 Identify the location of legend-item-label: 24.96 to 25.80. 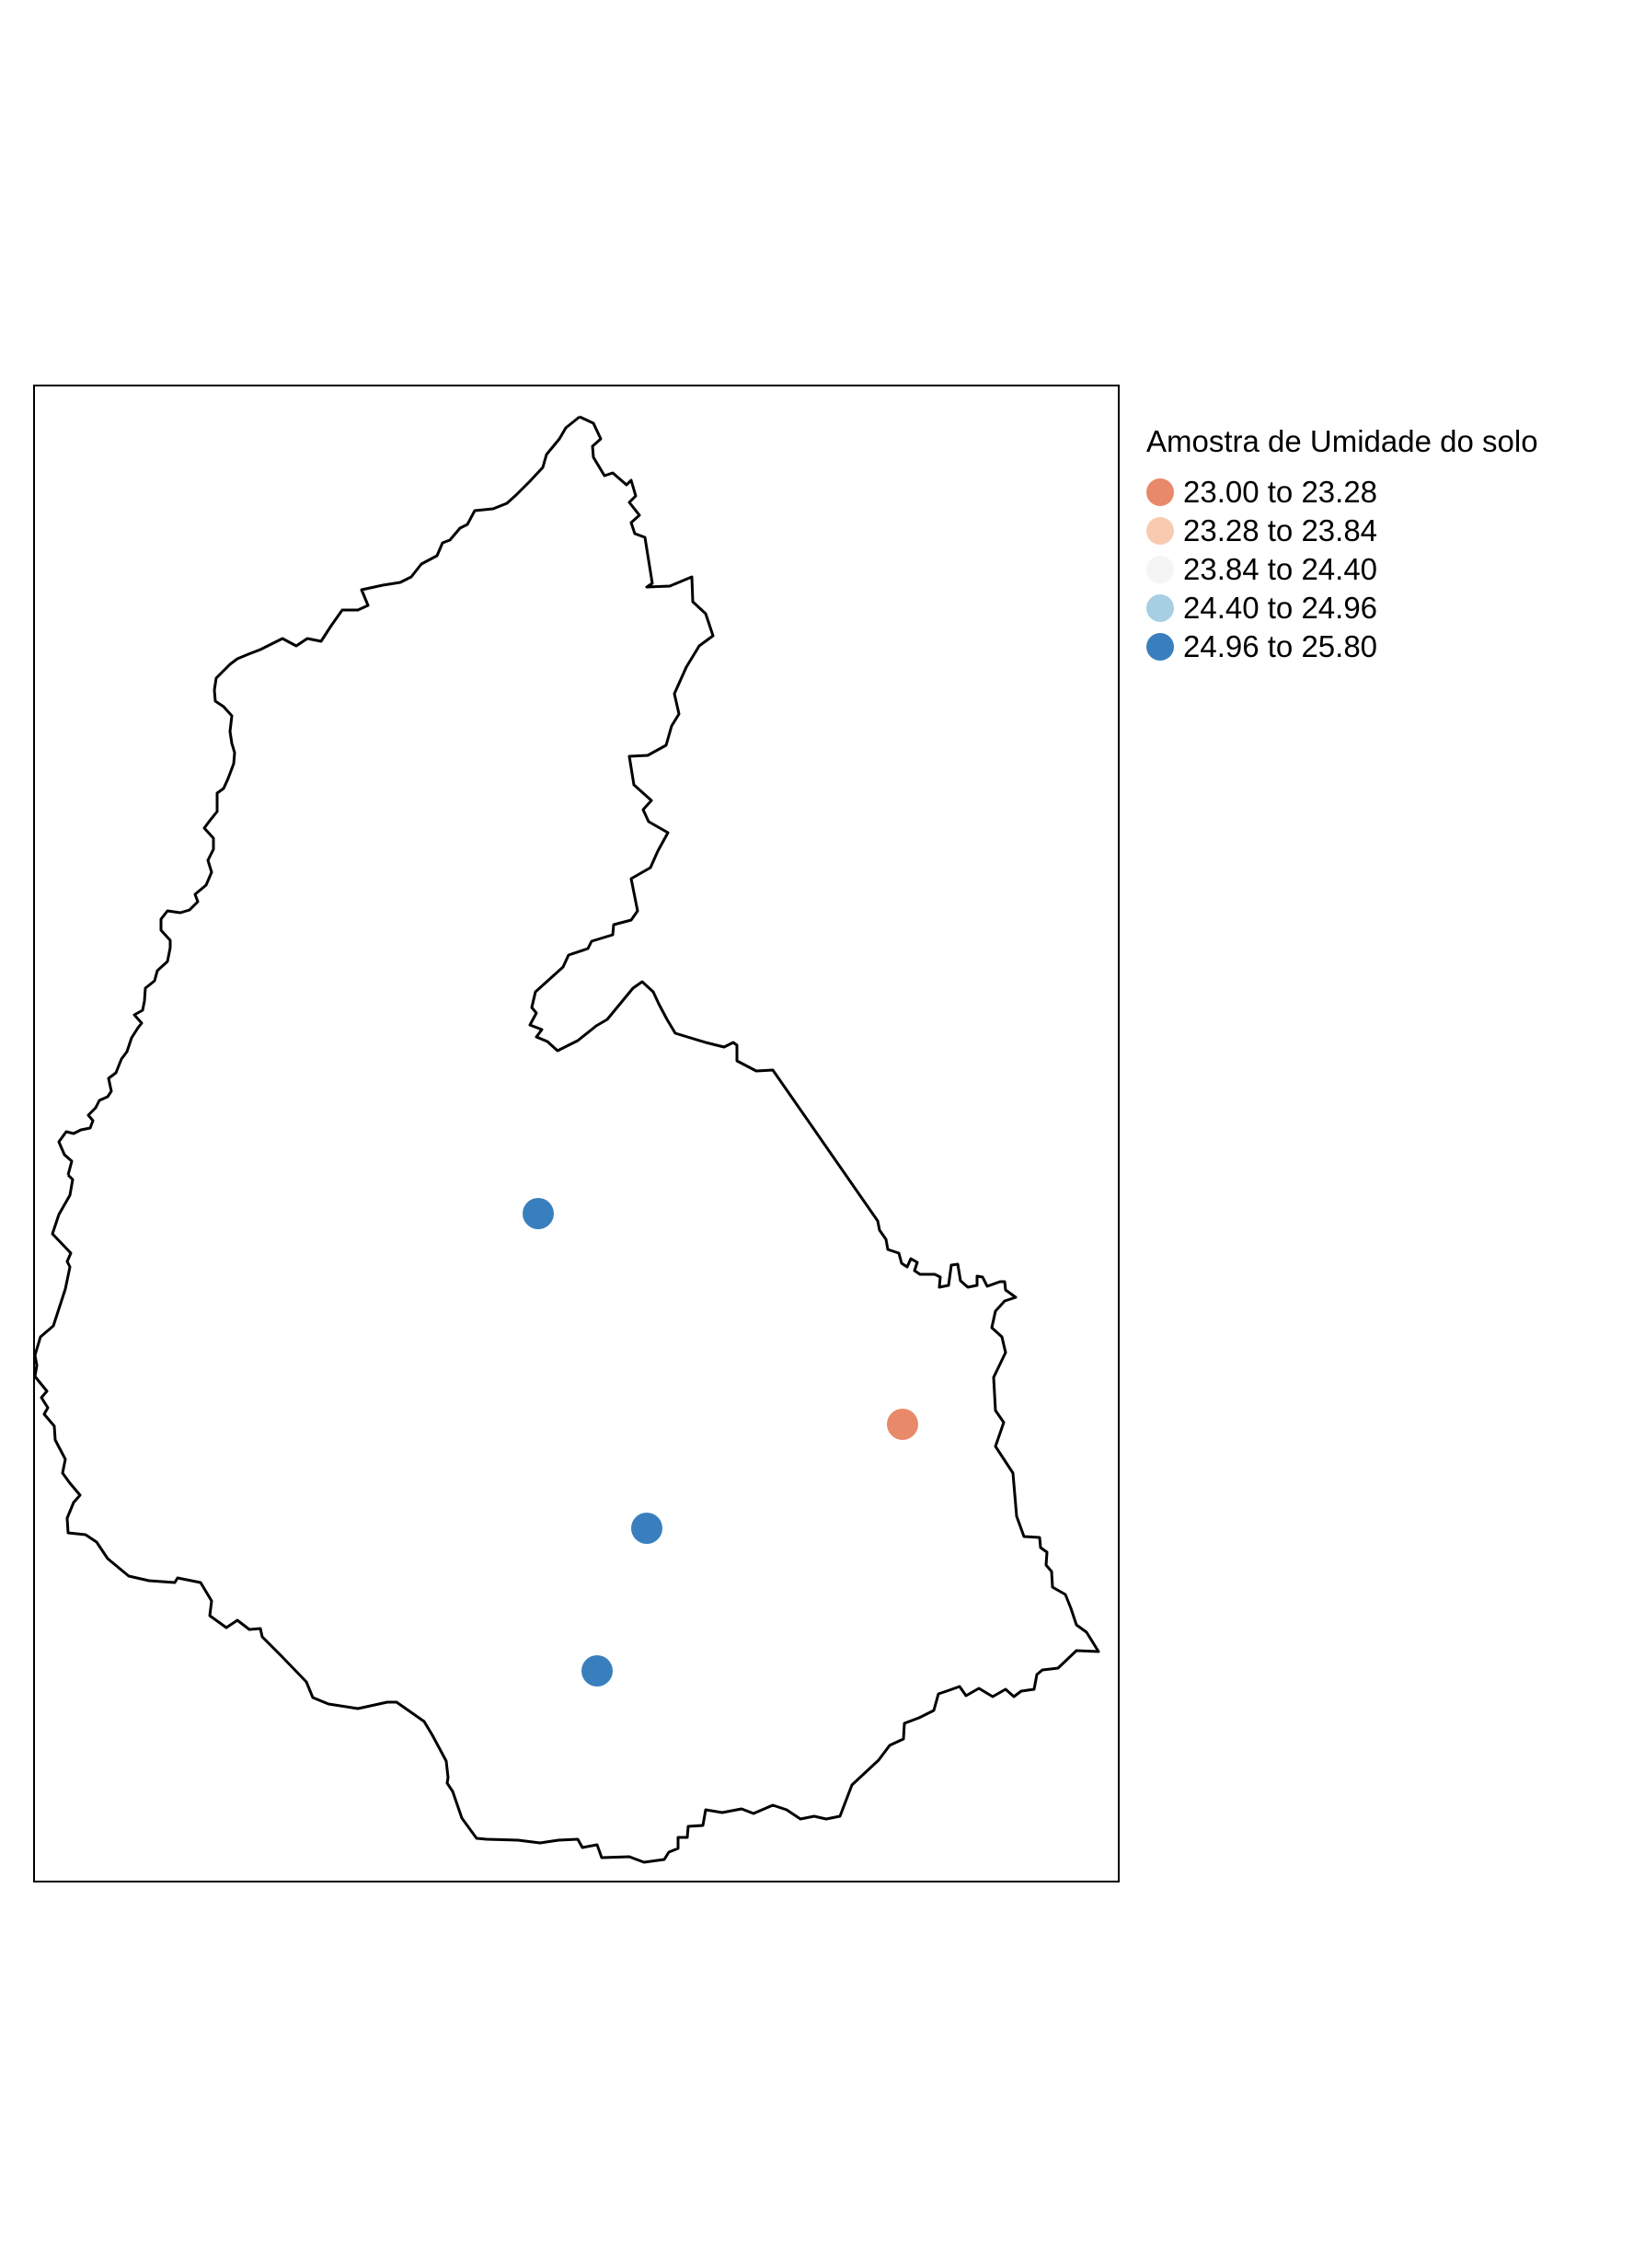
(1280, 646).